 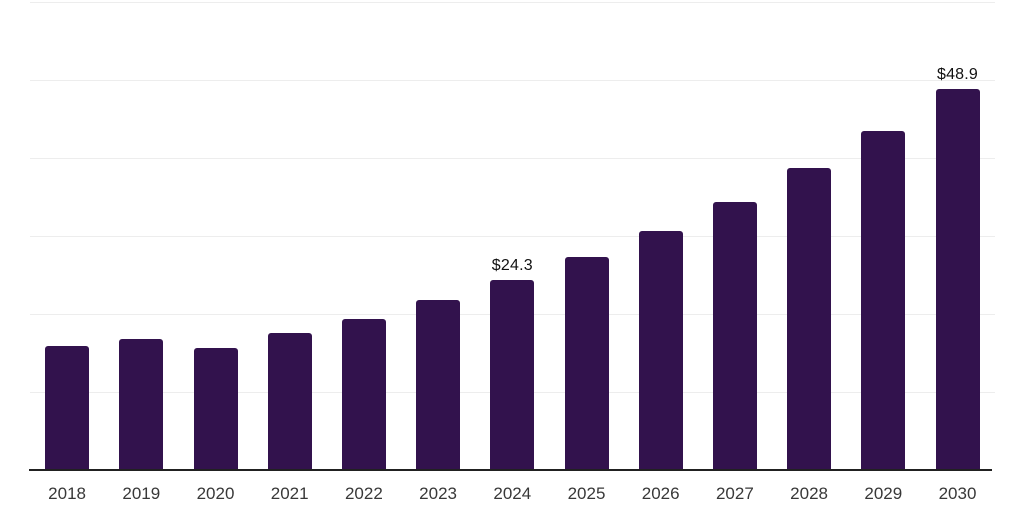 I want to click on bar-2028, so click(x=809, y=318).